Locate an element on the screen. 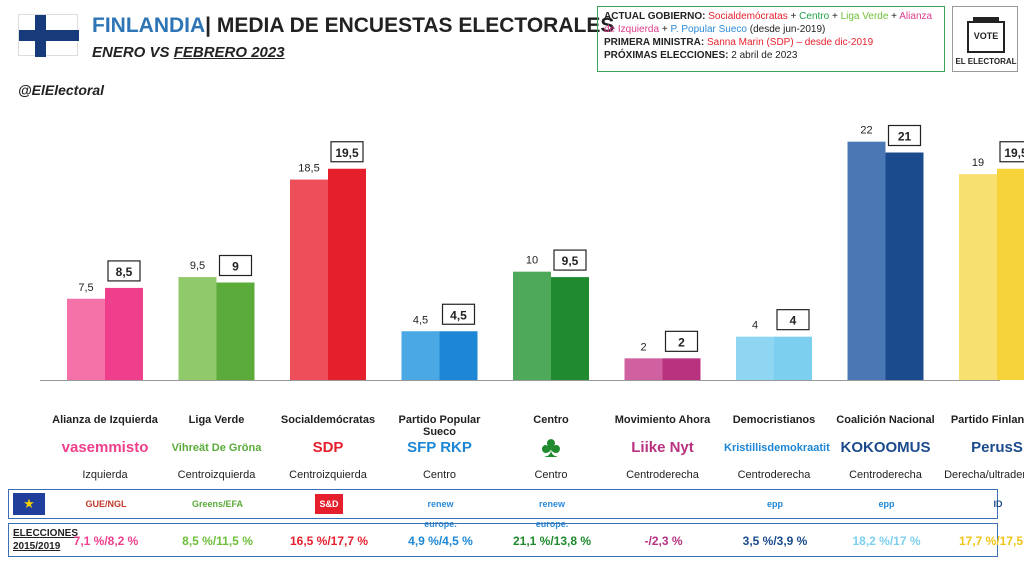  party-logo: Vihreät De Gröna is located at coordinates (216, 448).